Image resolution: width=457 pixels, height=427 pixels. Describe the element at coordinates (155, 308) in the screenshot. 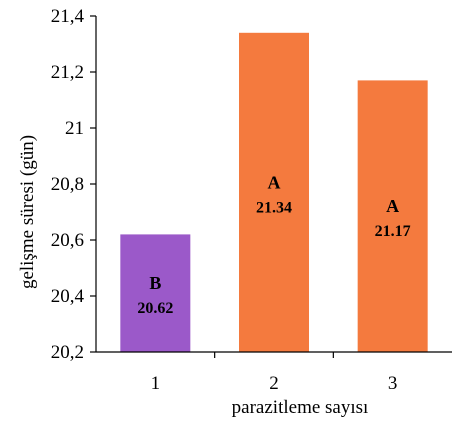

I see `bar-value-label: 20.62` at that location.